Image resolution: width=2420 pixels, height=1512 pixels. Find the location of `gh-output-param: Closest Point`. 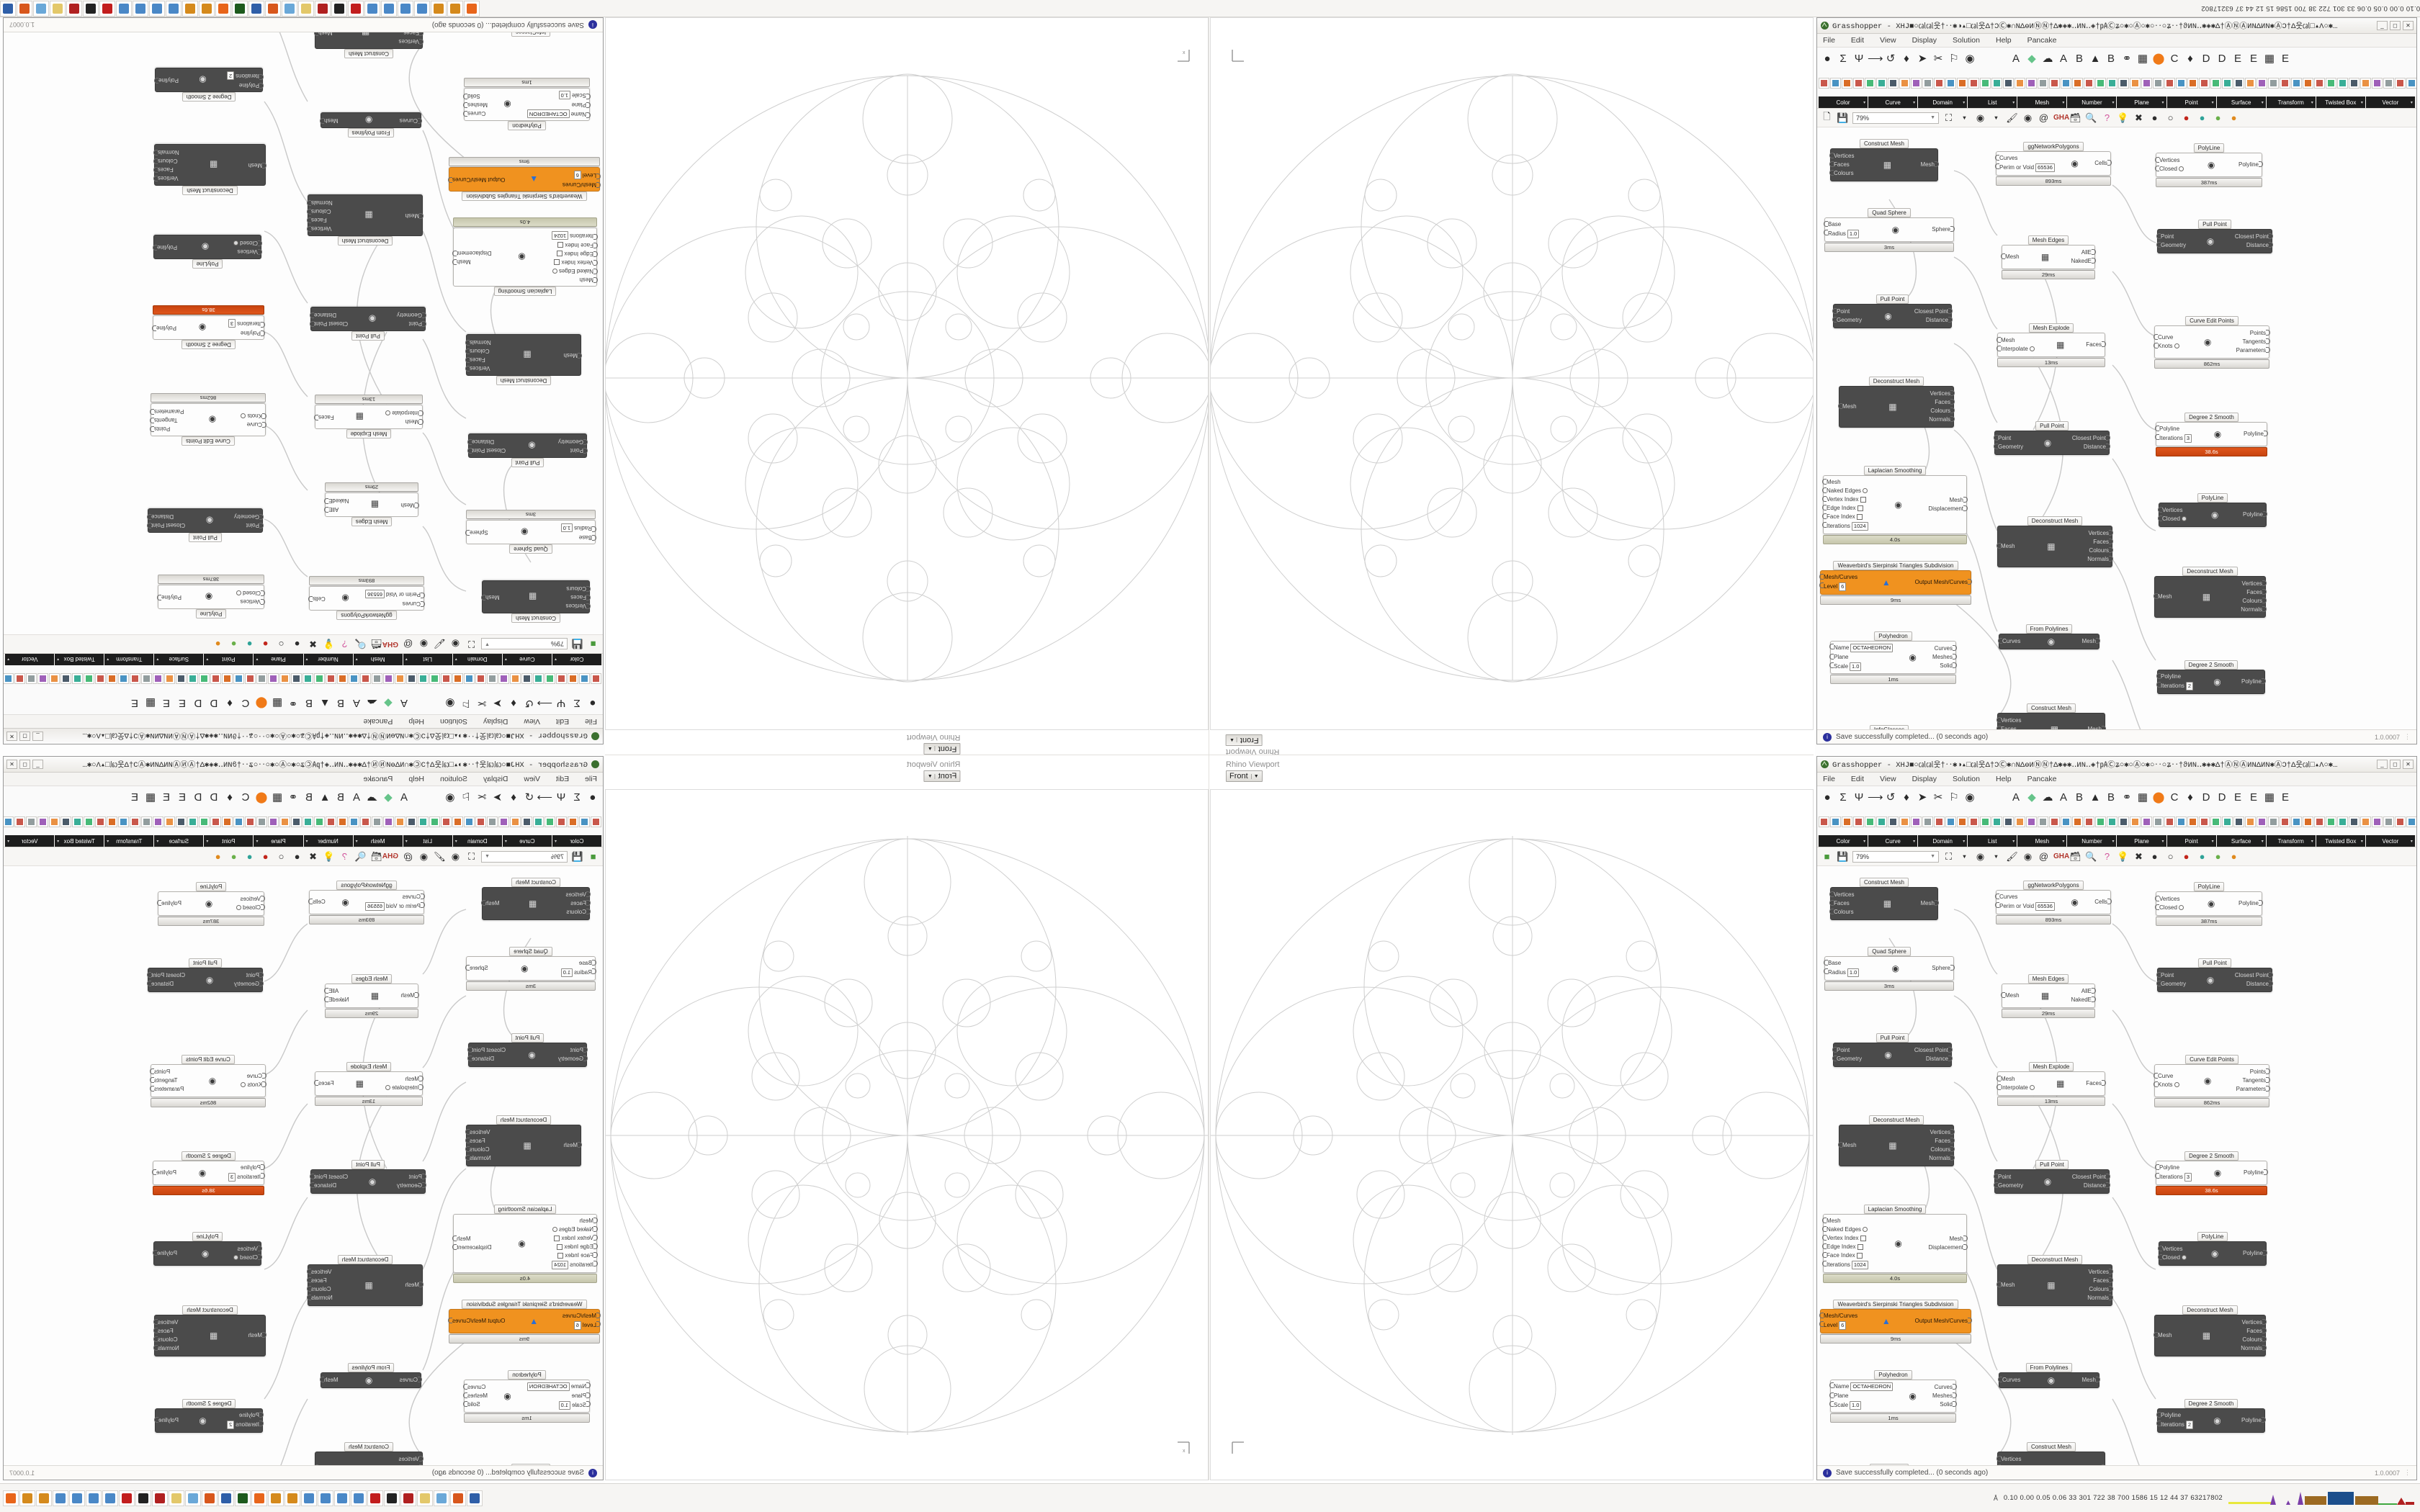

gh-output-param: Closest Point is located at coordinates (2254, 975).